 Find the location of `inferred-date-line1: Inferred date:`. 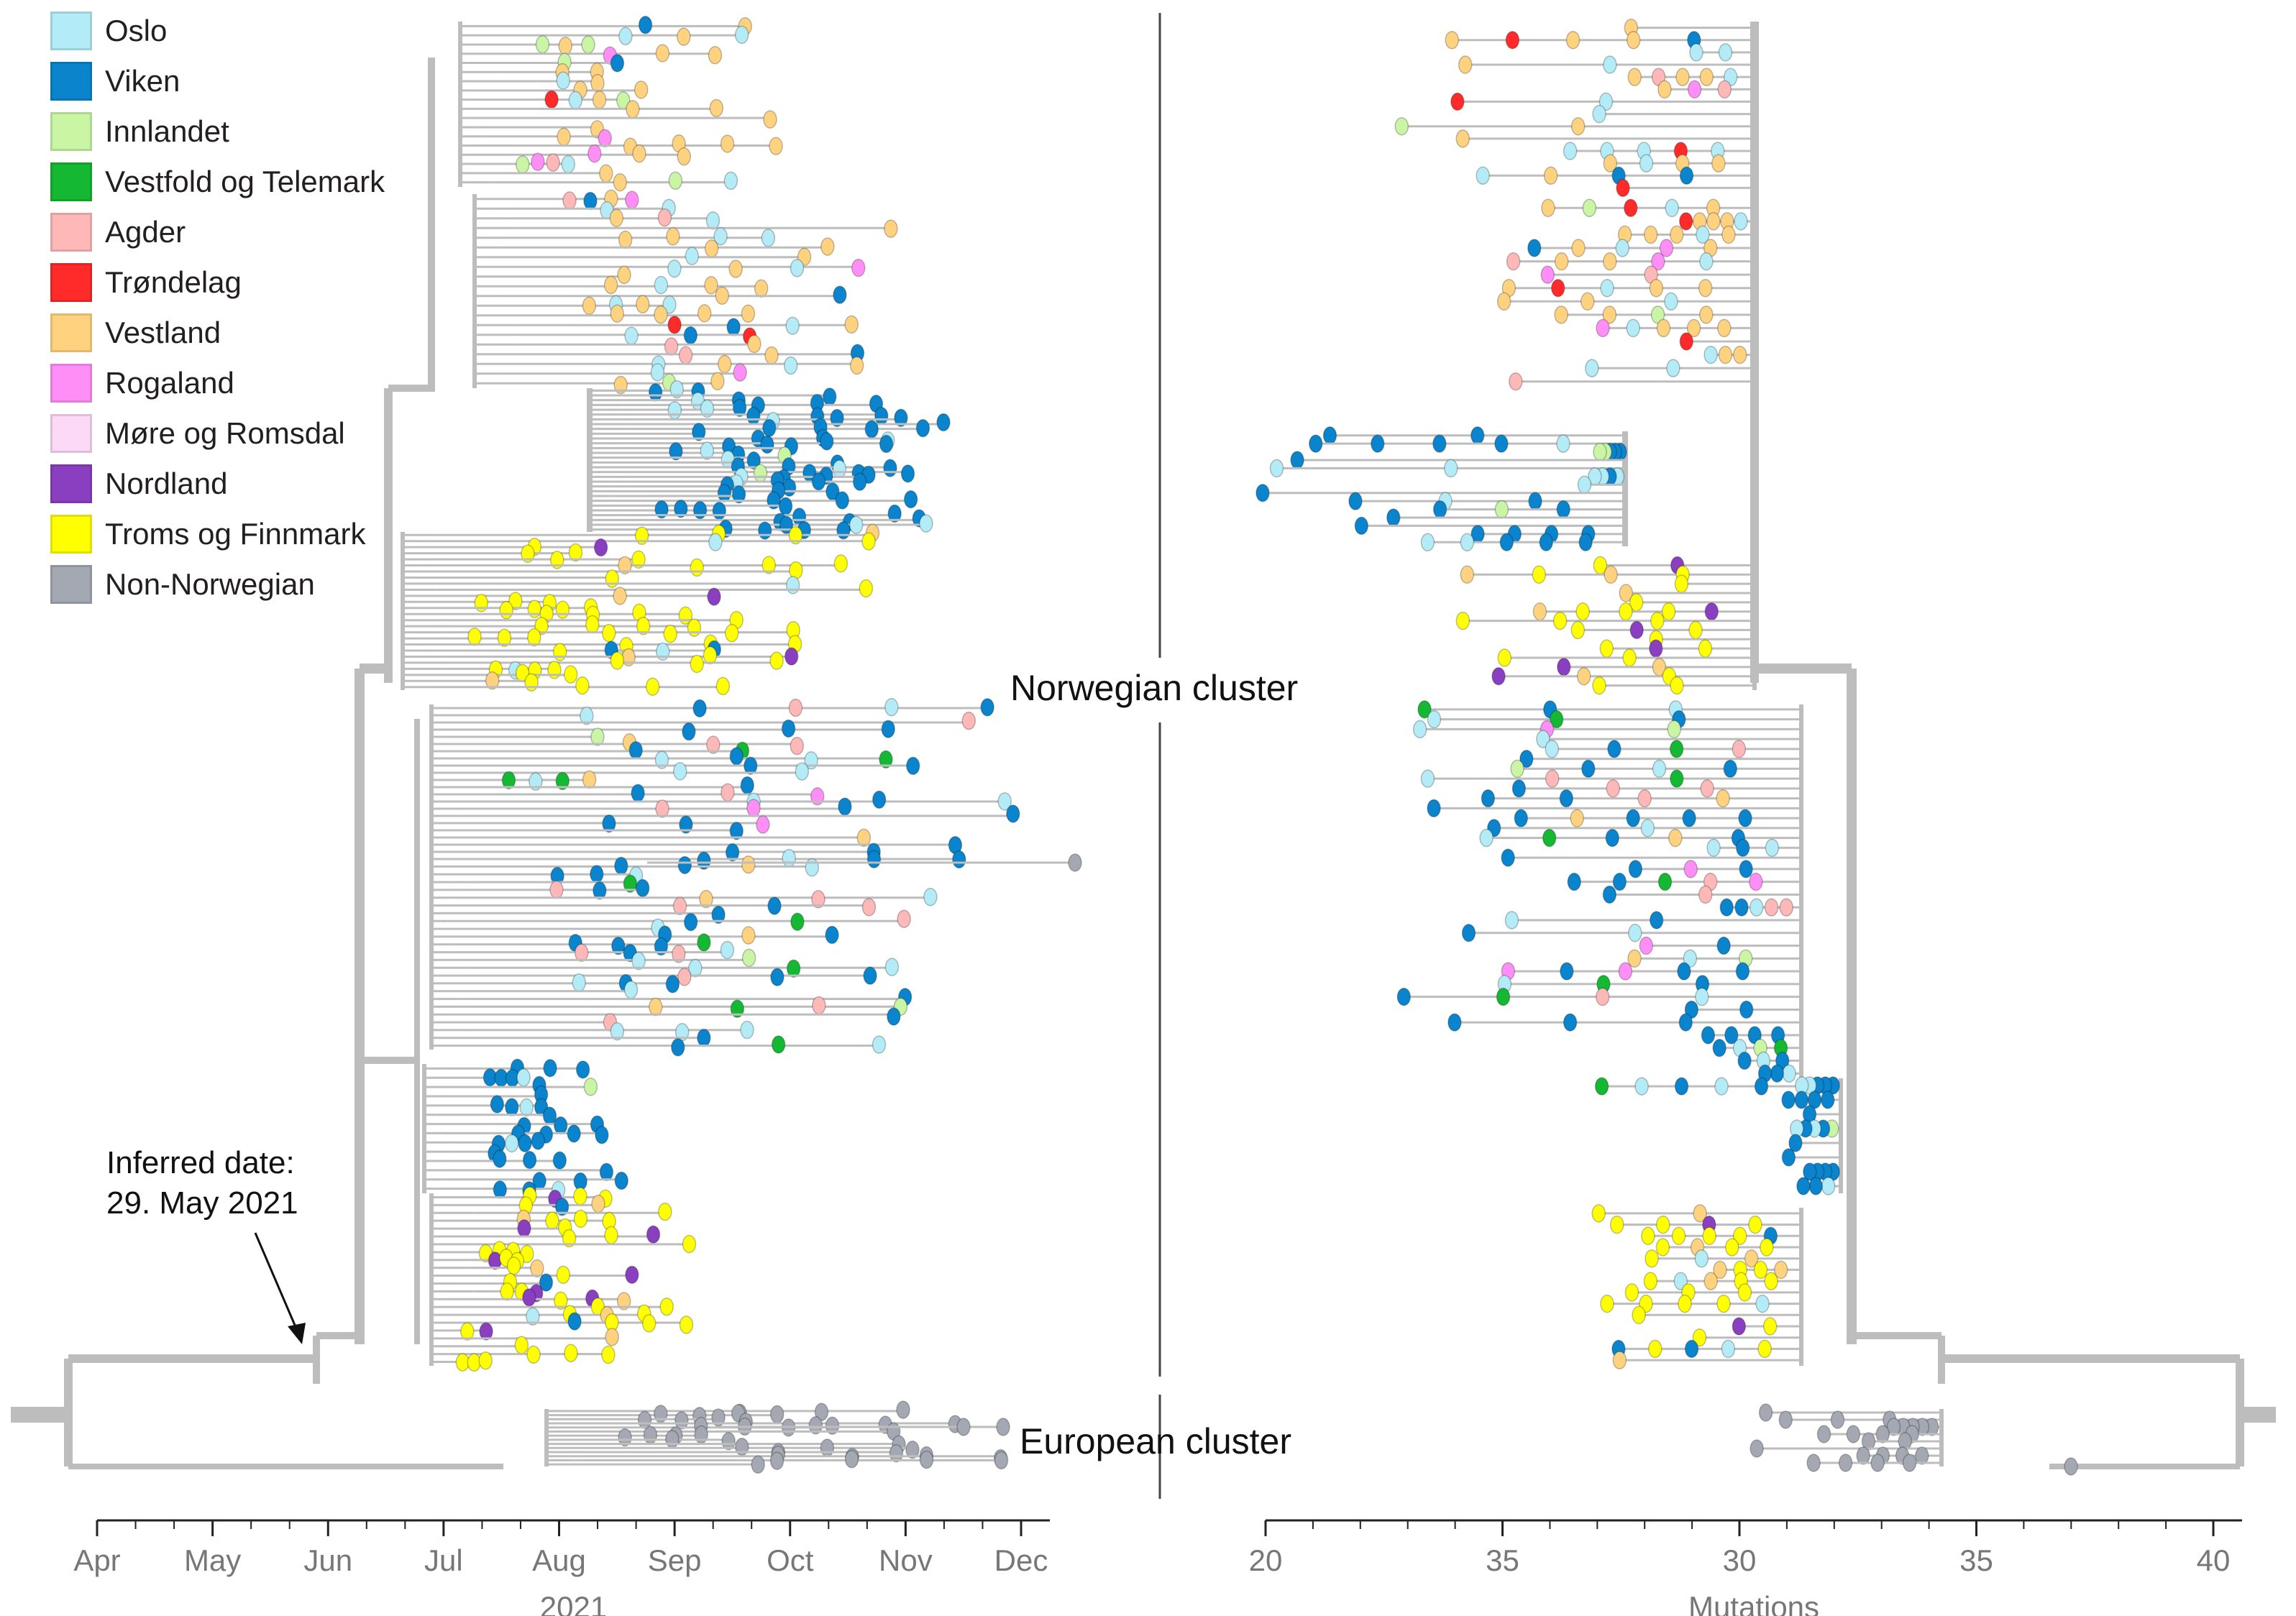

inferred-date-line1: Inferred date: is located at coordinates (200, 1162).